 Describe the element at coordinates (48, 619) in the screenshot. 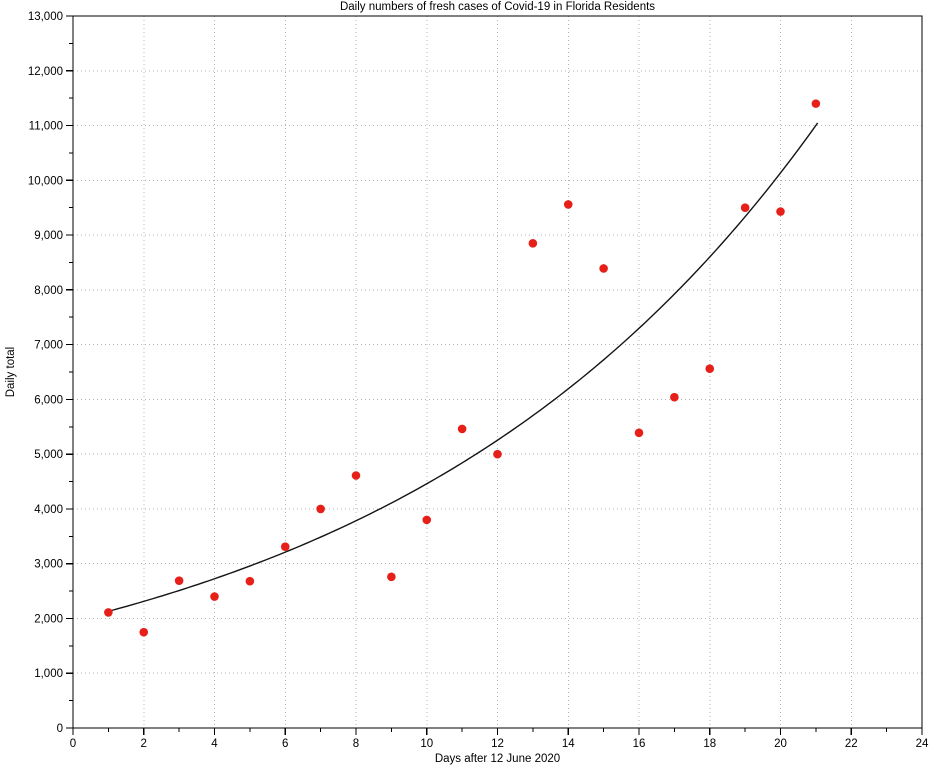

I see `y-tick-label: 2,000` at that location.